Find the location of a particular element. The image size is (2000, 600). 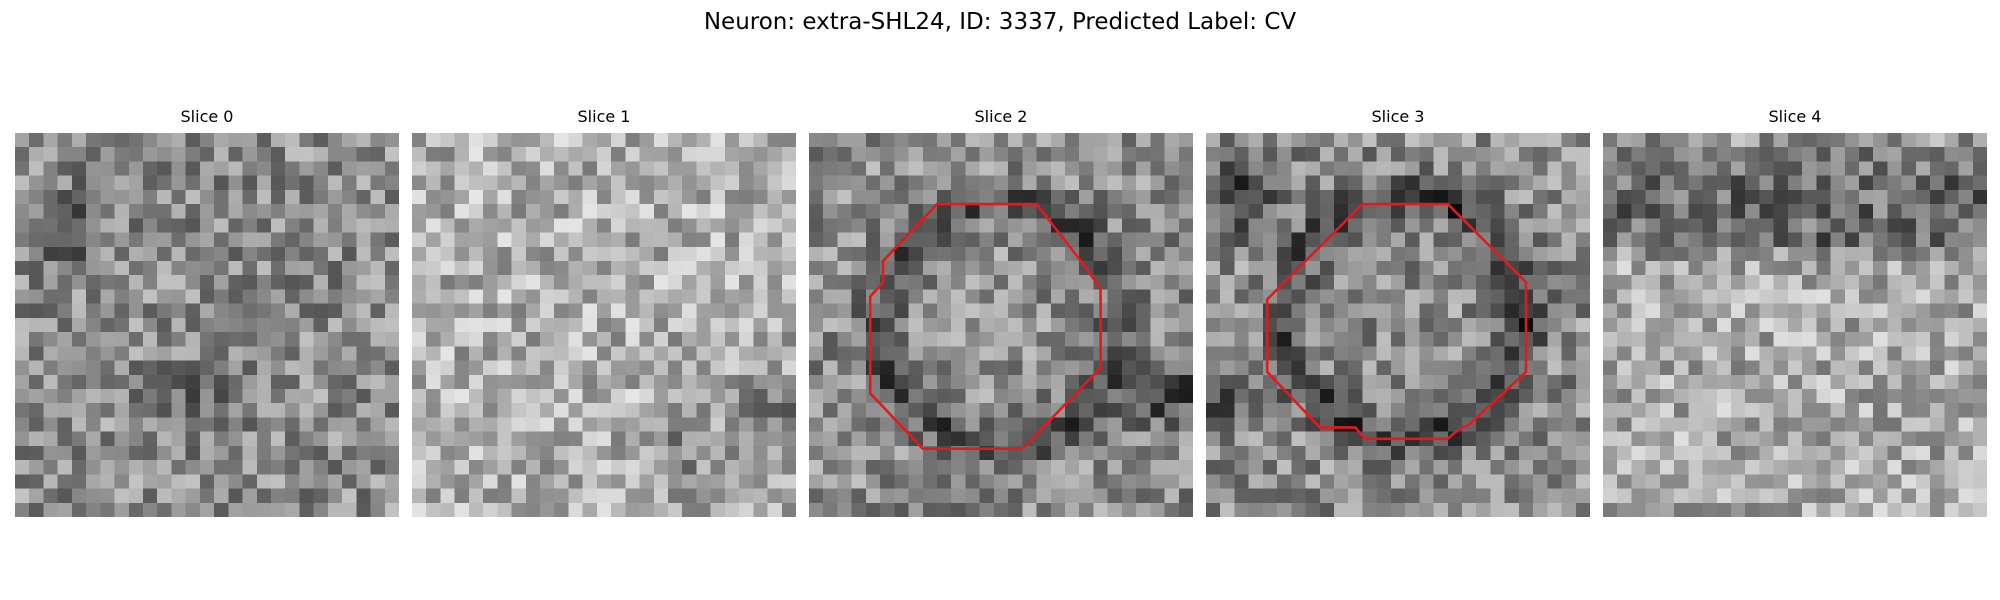

slice-title-1: Slice 1 is located at coordinates (604, 116).